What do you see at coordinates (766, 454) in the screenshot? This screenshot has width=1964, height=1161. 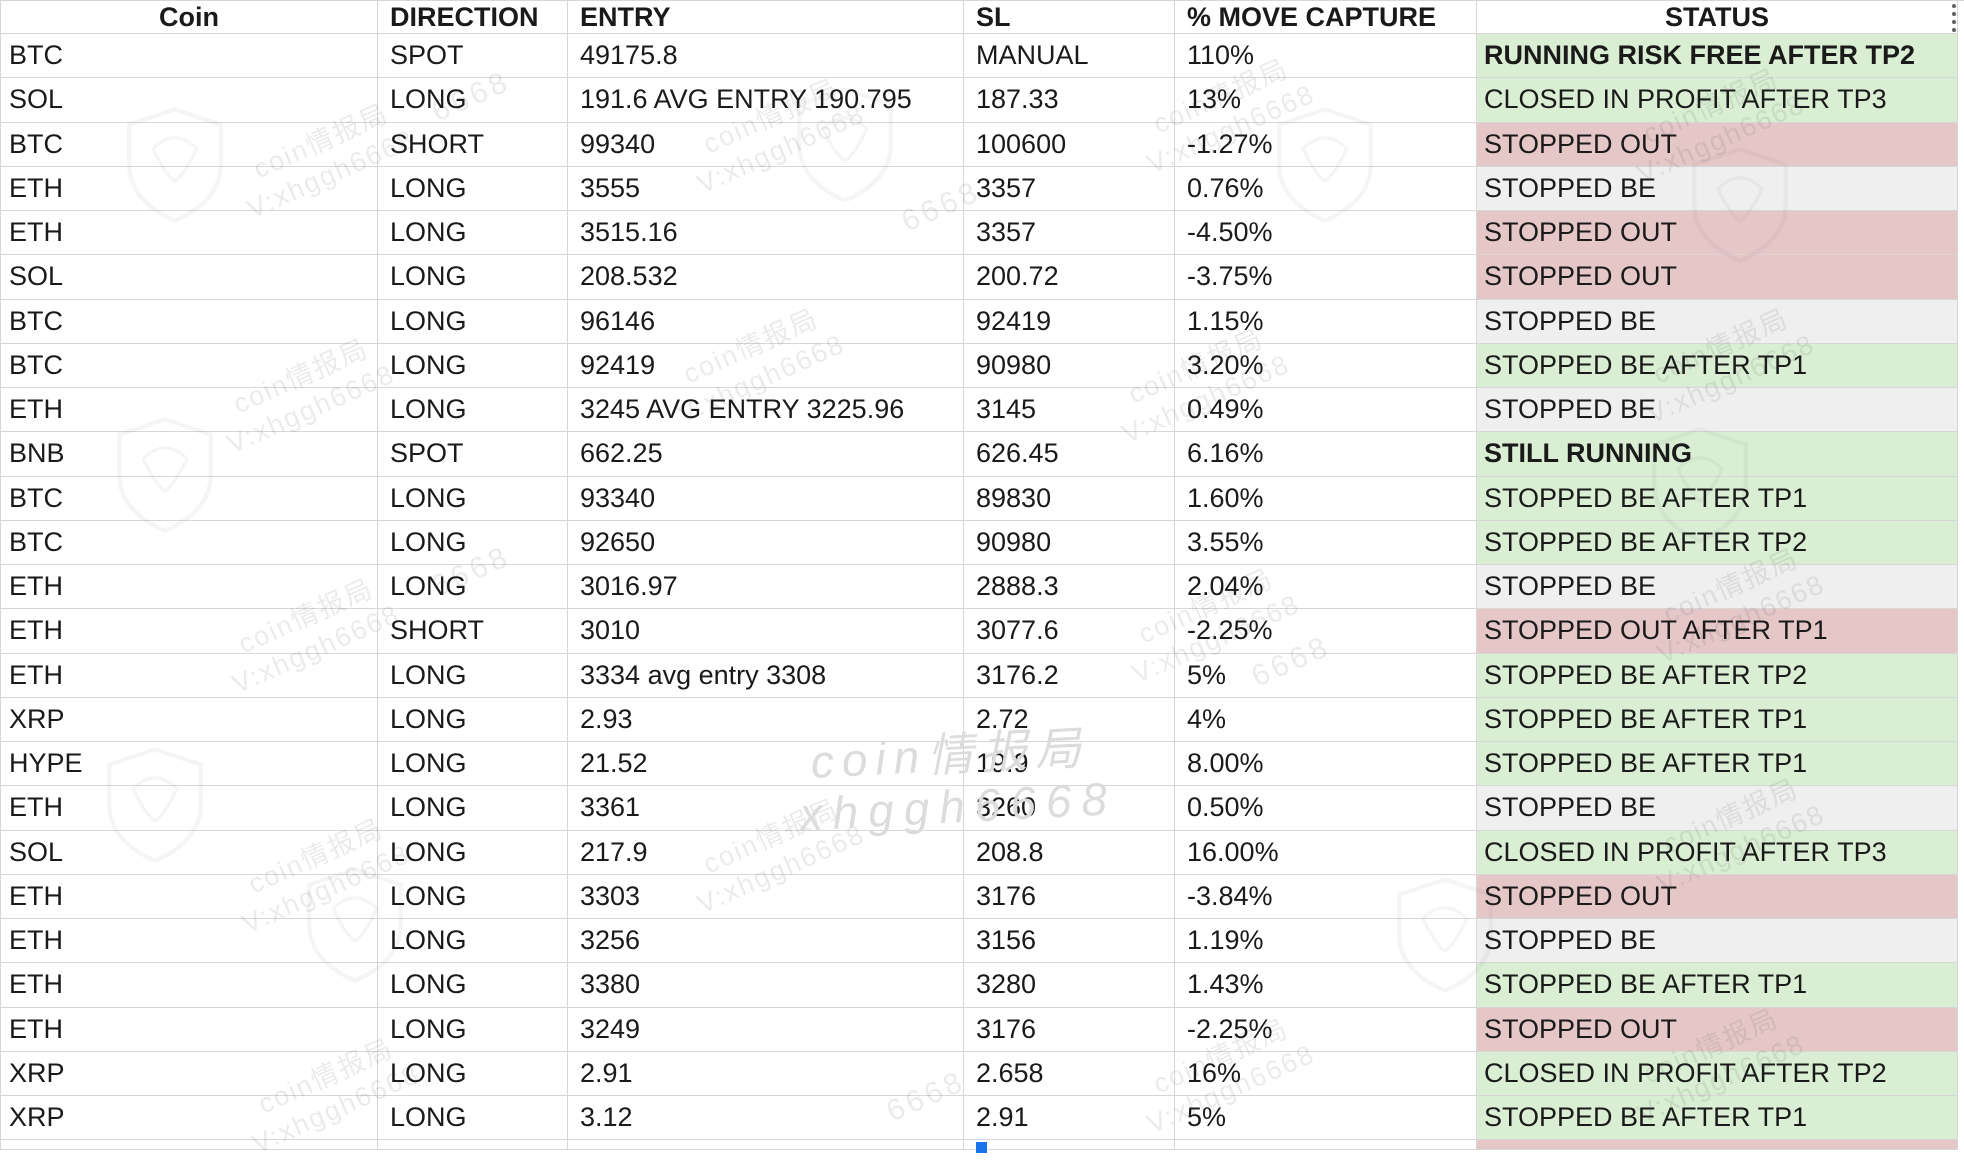 I see `cell-entry: 662.25` at bounding box center [766, 454].